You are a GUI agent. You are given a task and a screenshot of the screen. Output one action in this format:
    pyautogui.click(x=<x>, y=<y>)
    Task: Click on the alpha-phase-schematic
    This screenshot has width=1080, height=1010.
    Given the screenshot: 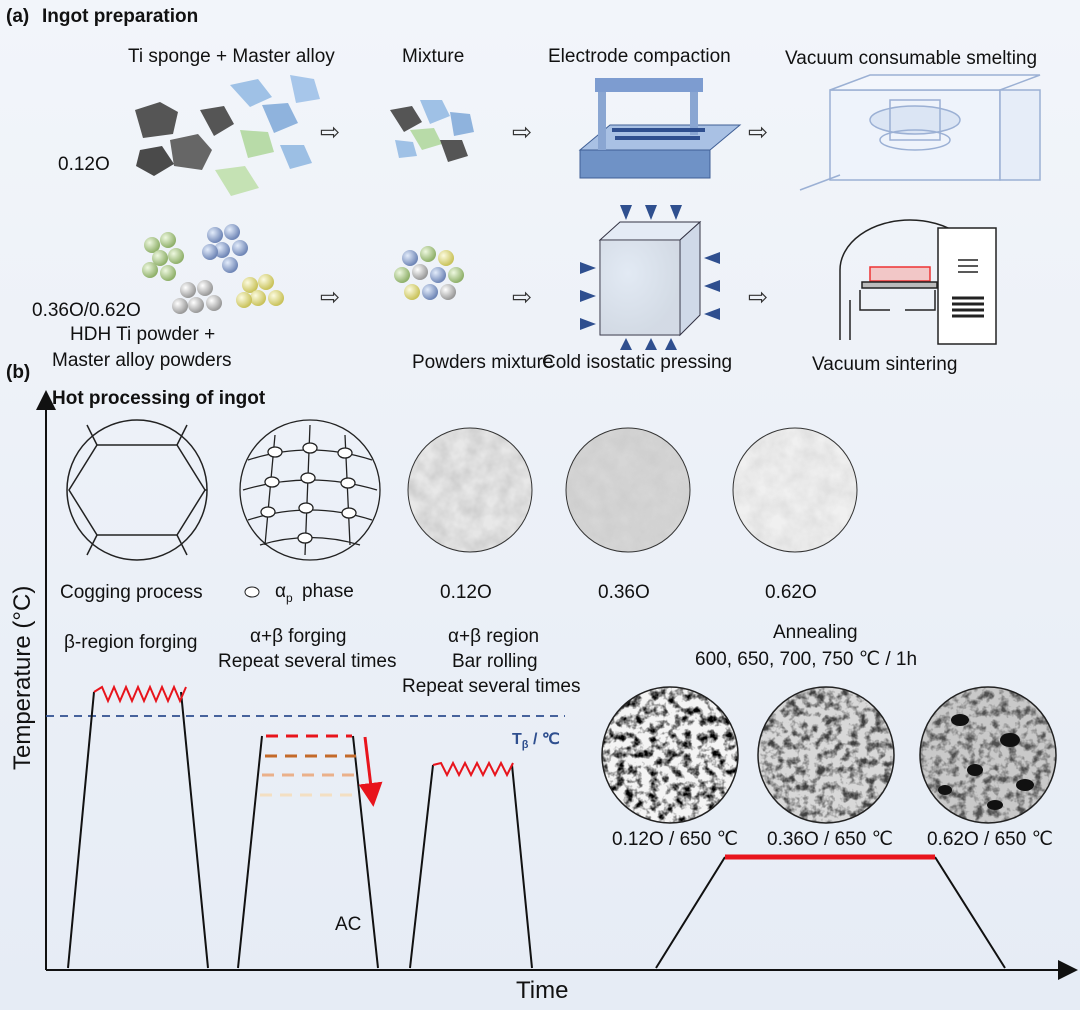 What is the action you would take?
    pyautogui.click(x=310, y=490)
    